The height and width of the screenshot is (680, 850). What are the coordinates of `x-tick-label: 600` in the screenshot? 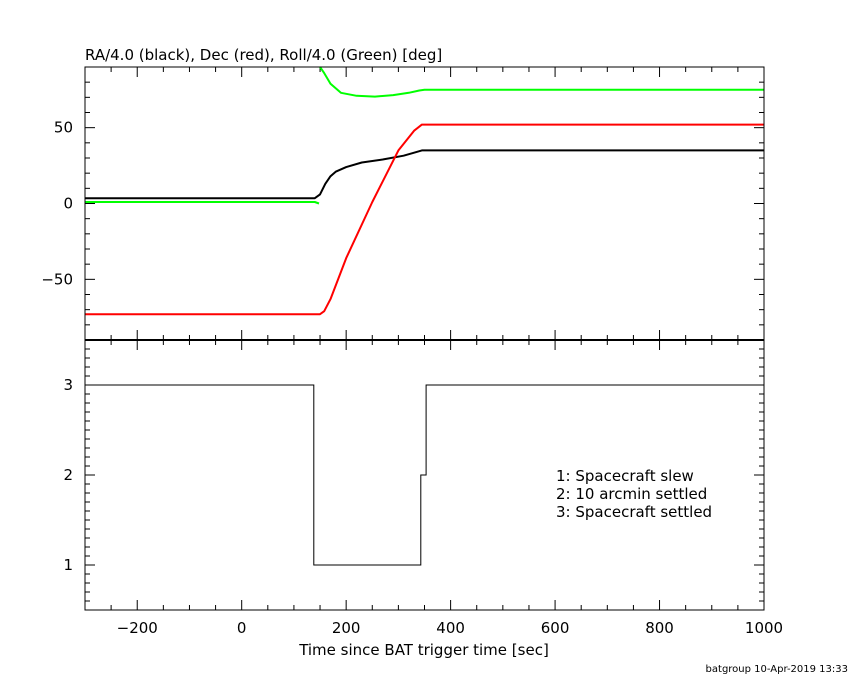 It's located at (555, 628).